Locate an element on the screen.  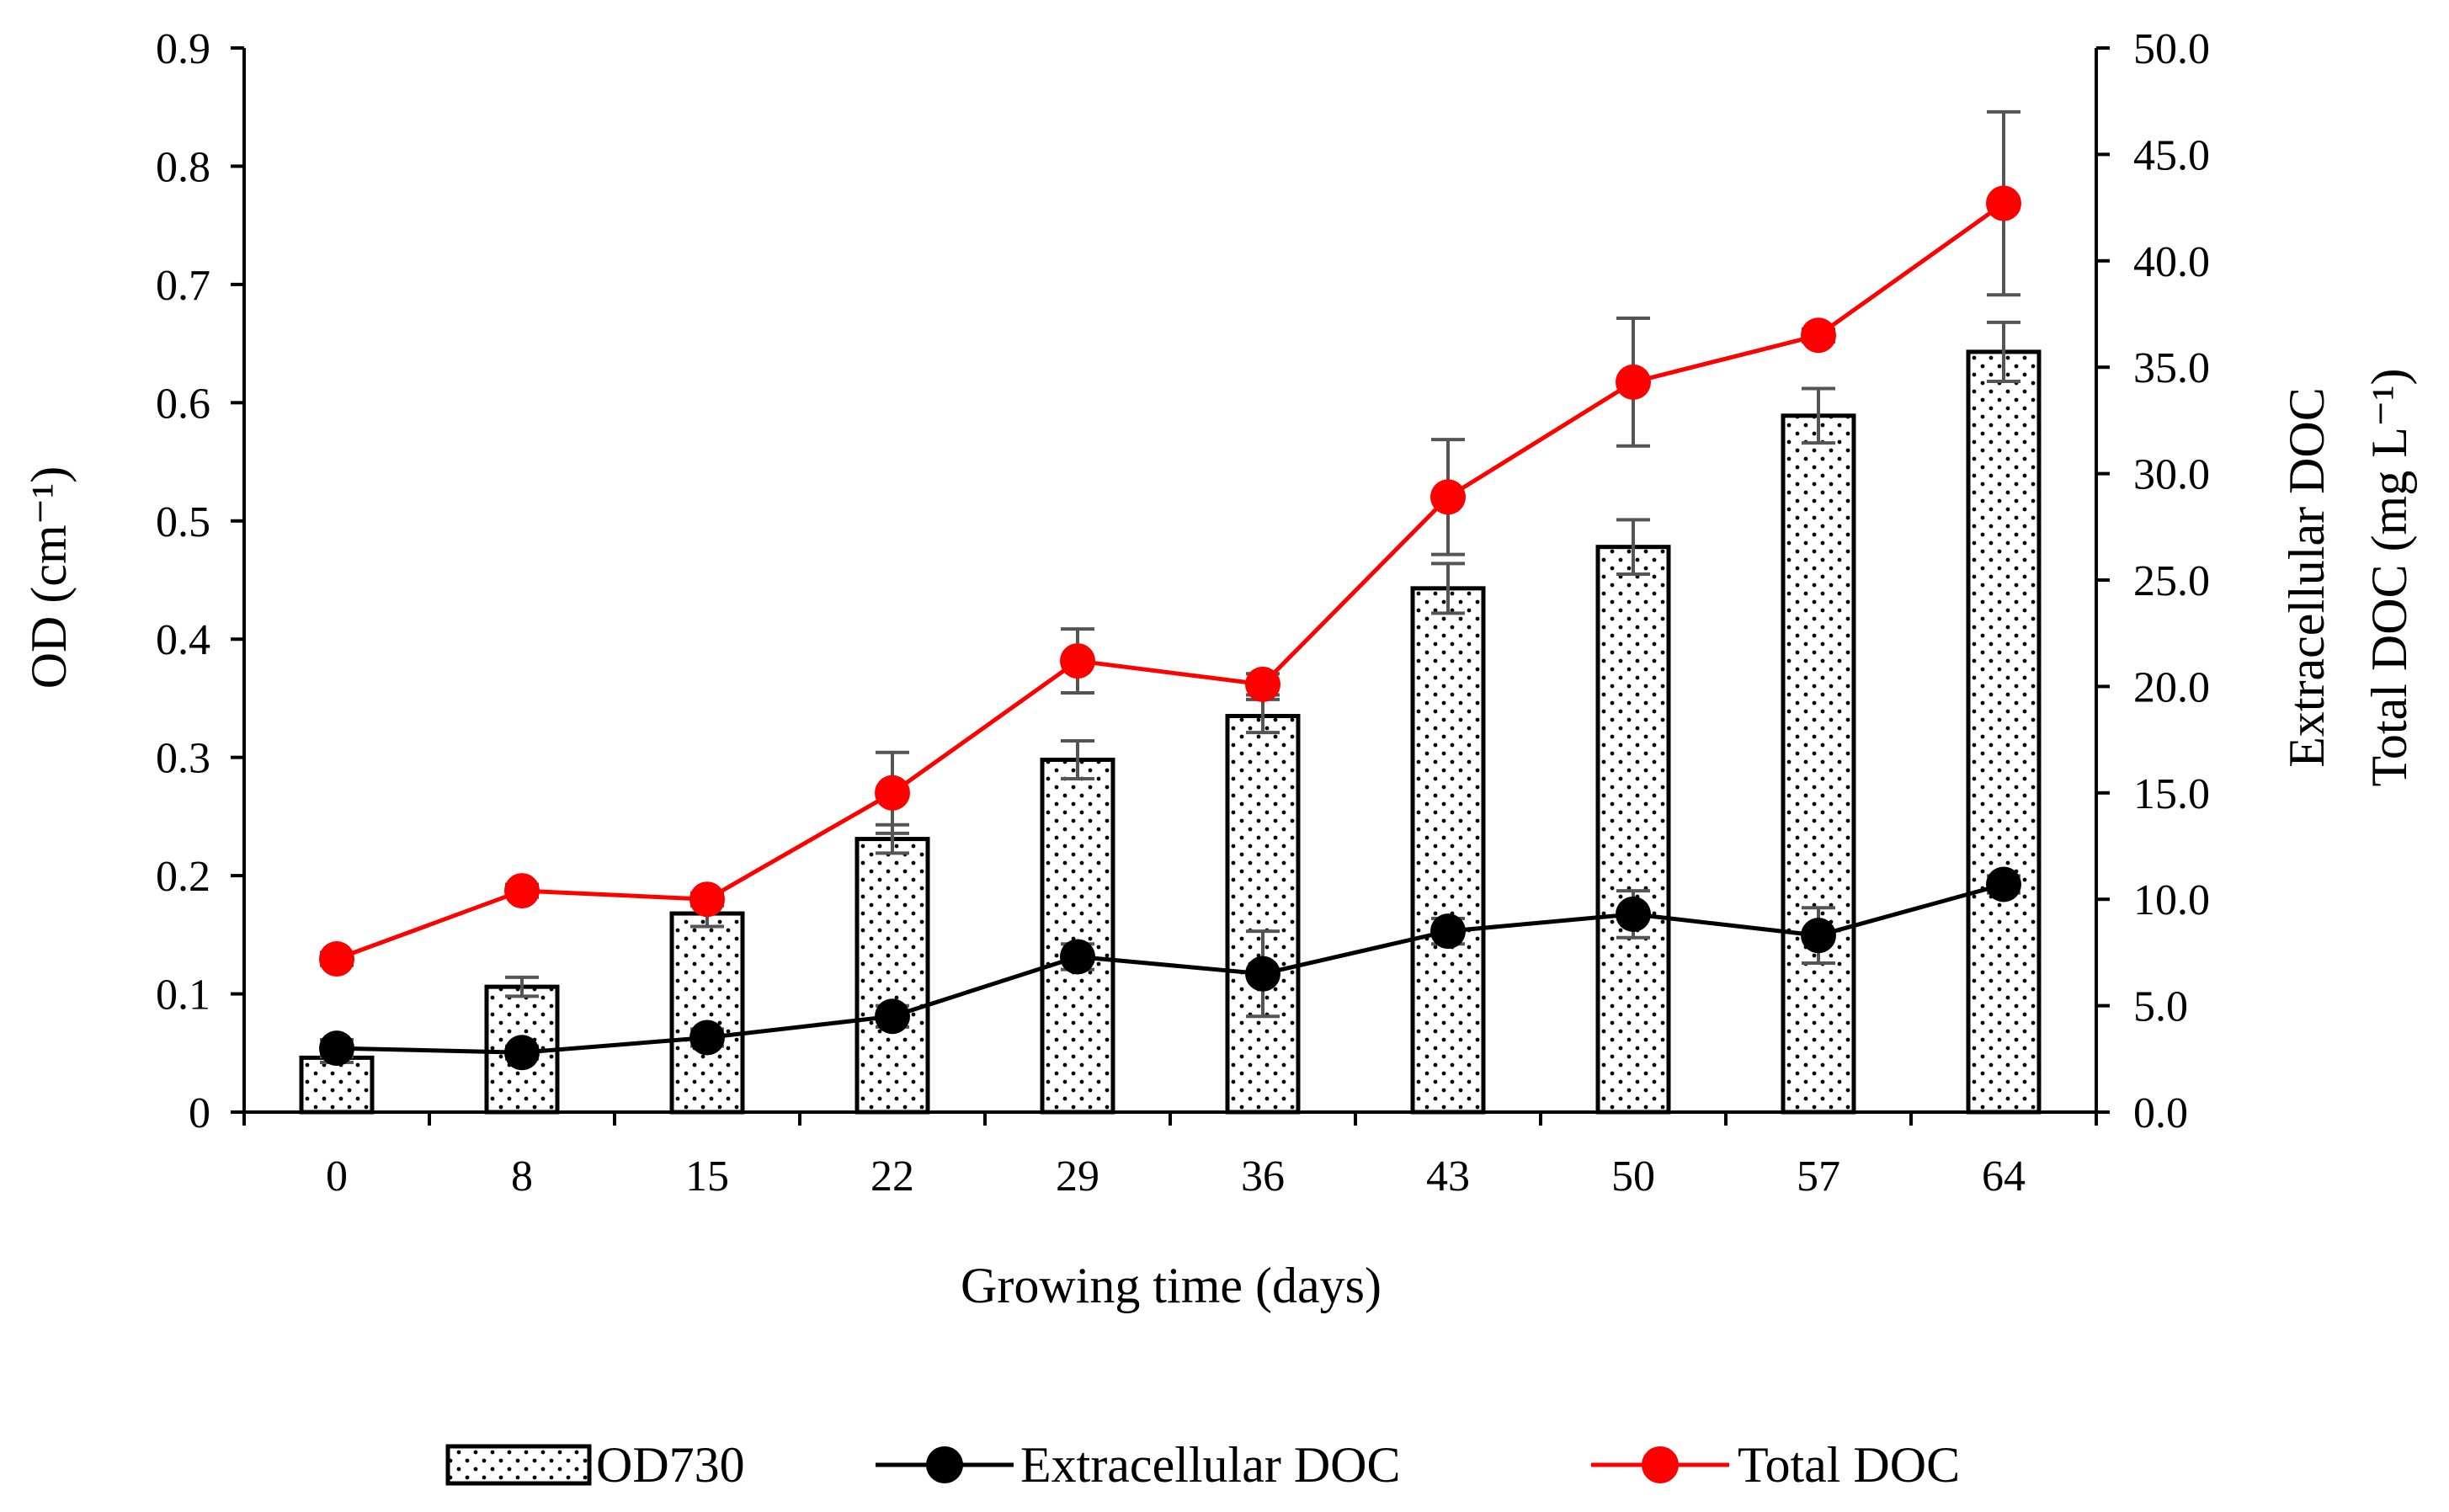
y-left-tick-label-0.7: 0.7 is located at coordinates (183, 286).